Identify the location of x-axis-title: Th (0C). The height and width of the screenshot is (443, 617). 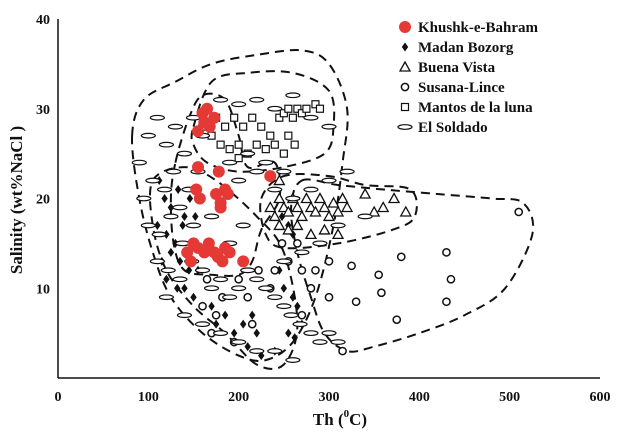
(340, 418).